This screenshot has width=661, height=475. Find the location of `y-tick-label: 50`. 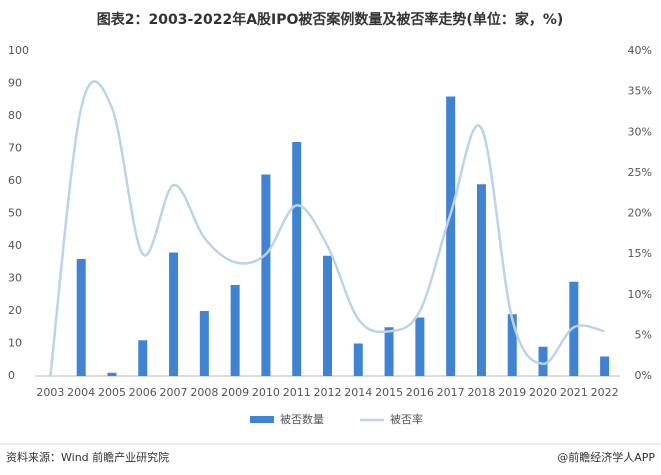

y-tick-label: 50 is located at coordinates (15, 213).